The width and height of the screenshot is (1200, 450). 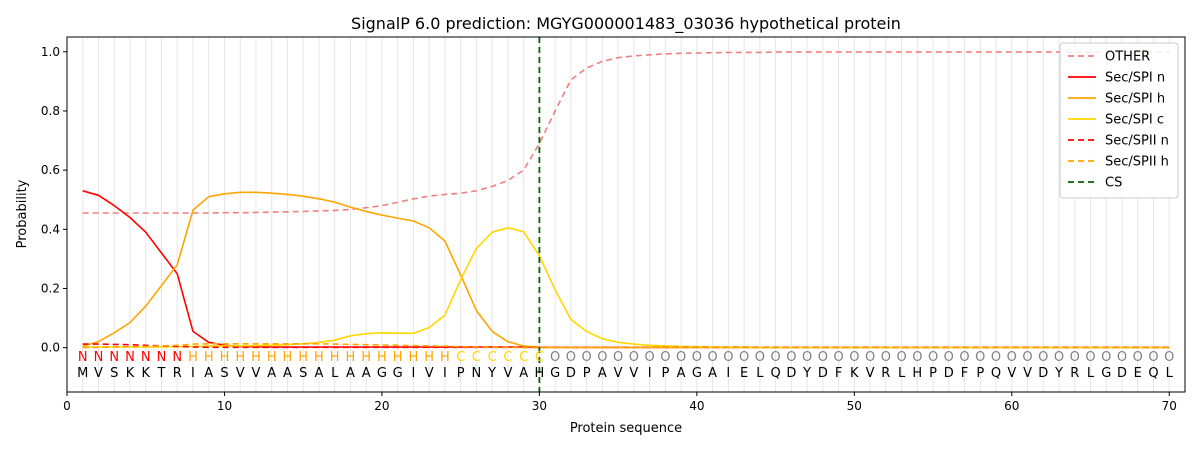 What do you see at coordinates (626, 345) in the screenshot?
I see `series-line-sec-spii-h` at bounding box center [626, 345].